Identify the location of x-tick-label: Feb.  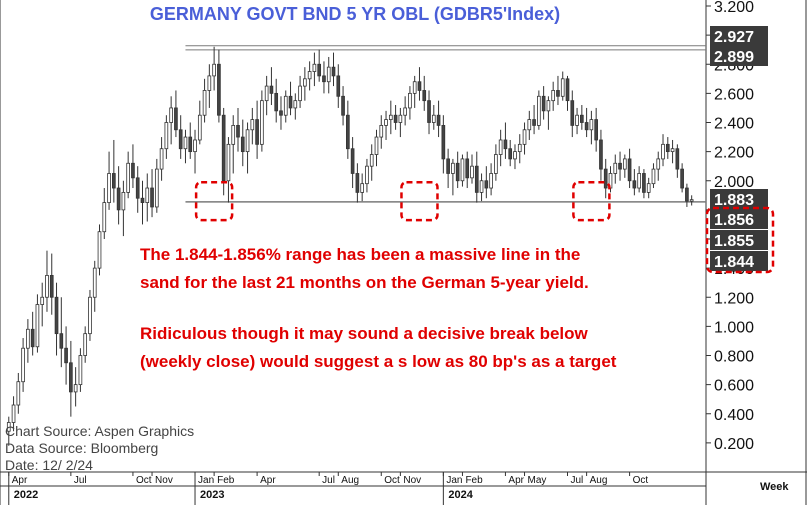
(474, 480).